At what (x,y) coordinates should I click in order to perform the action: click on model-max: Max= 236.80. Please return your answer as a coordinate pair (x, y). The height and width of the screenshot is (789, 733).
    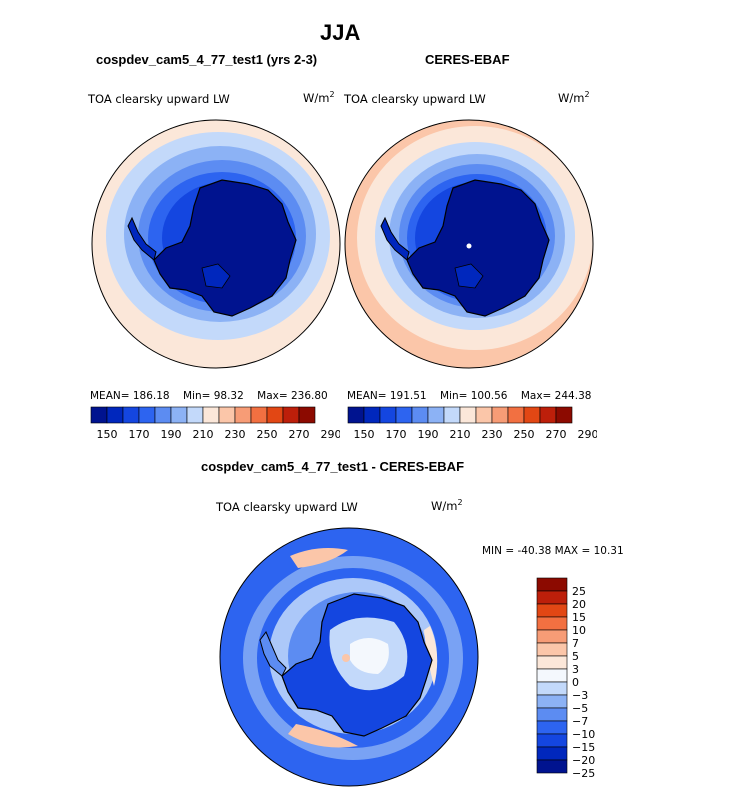
    Looking at the image, I should click on (292, 396).